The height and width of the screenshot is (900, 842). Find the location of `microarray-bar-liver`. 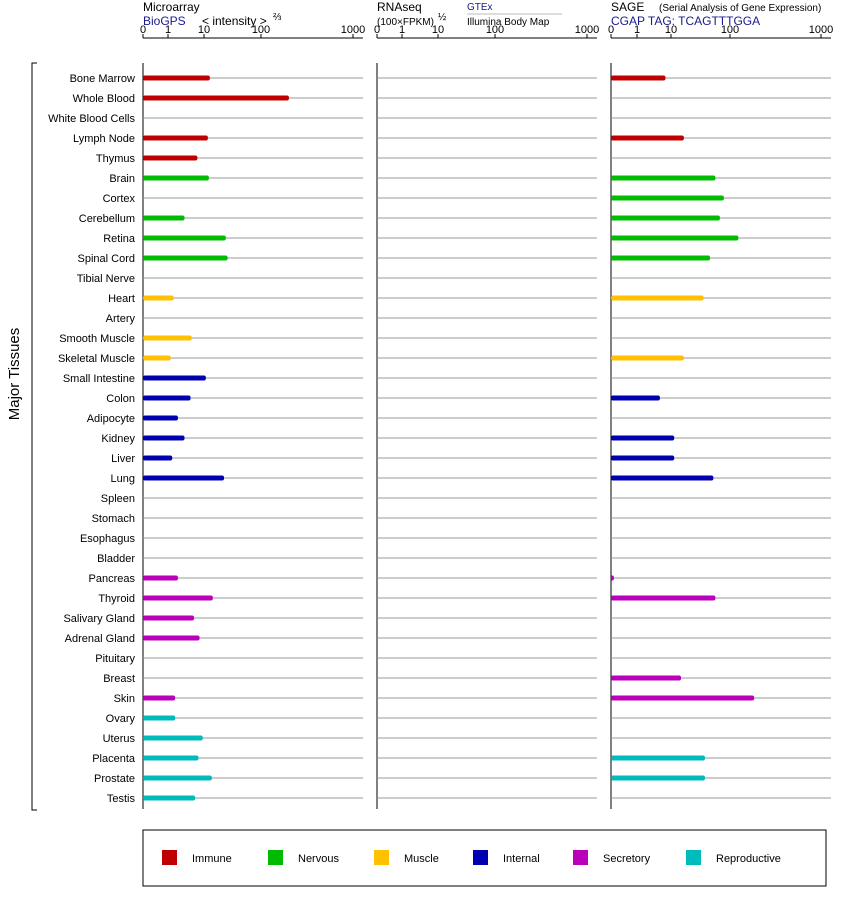

microarray-bar-liver is located at coordinates (158, 458).